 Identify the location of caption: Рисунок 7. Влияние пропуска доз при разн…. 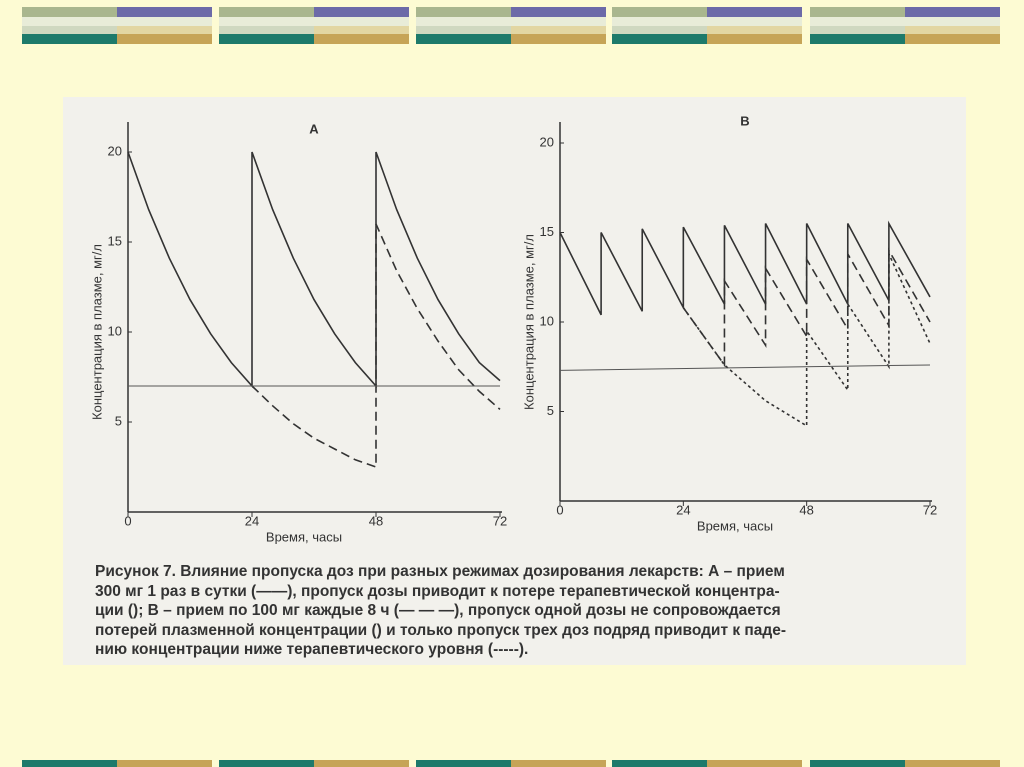
(525, 611).